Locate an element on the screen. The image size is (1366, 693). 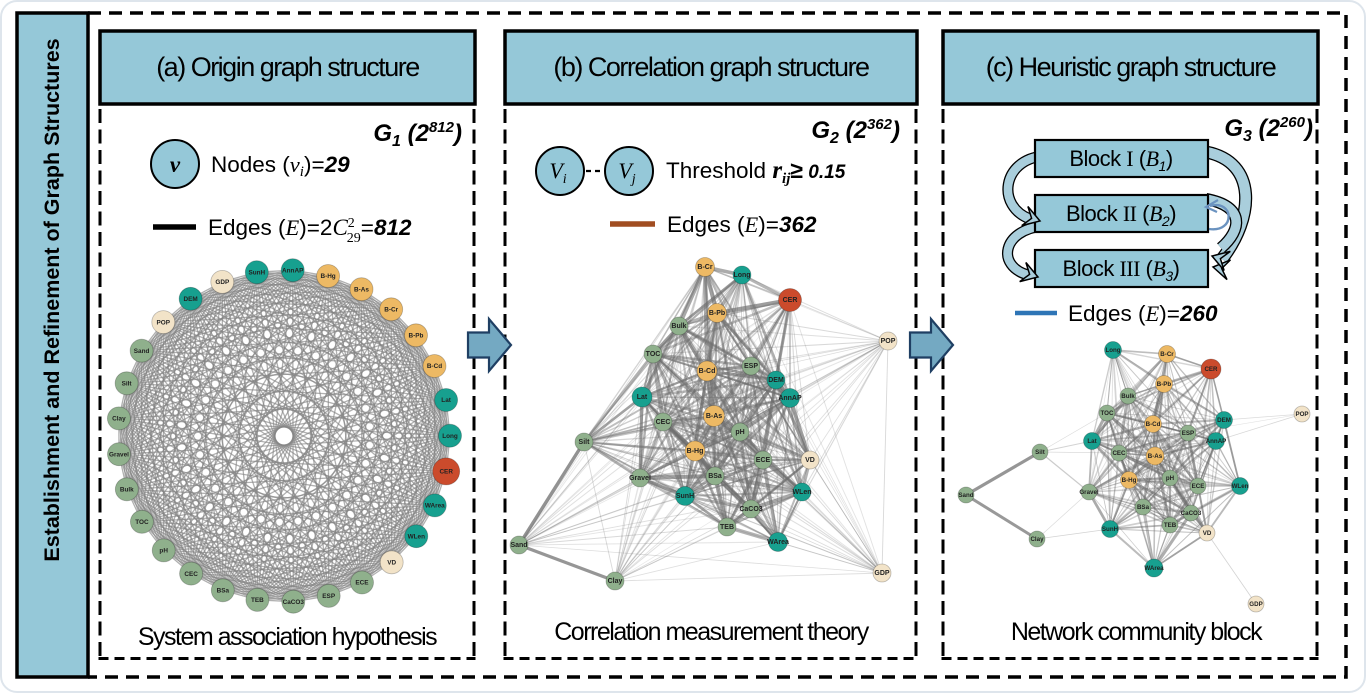
svg-text: Correlation measurement theory is located at coordinates (711, 632).